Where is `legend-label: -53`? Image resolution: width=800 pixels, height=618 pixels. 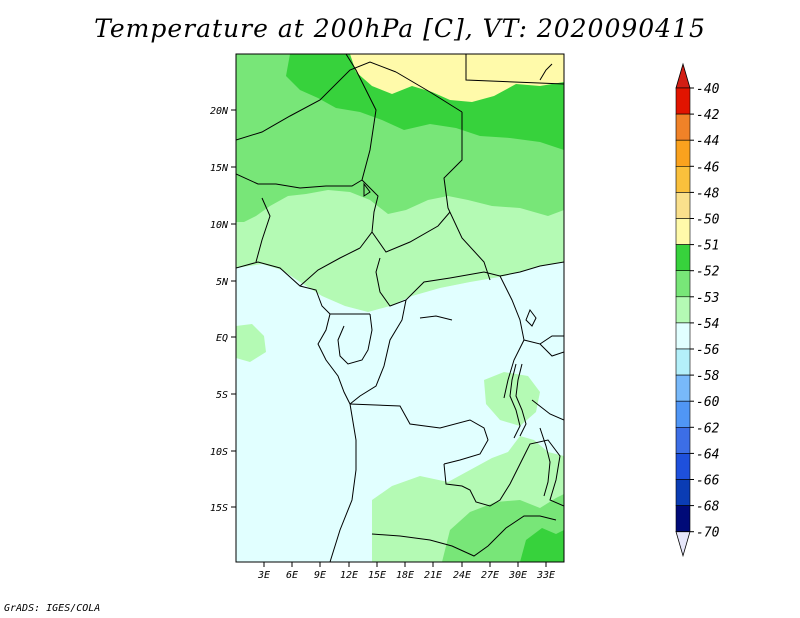
legend-label: -53 is located at coordinates (707, 298).